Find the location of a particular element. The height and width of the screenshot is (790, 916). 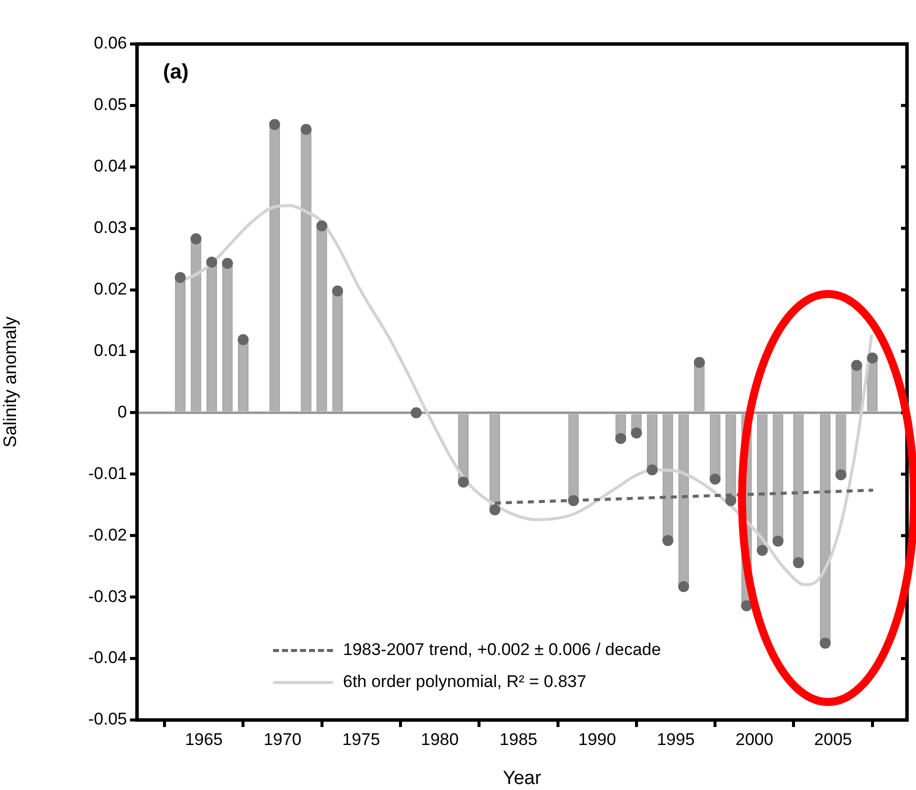

y-tick-label: 0.06 is located at coordinates (110, 43).